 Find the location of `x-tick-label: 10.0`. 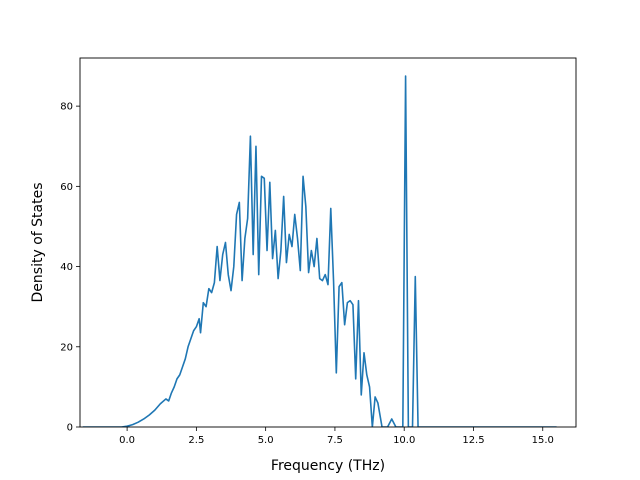

x-tick-label: 10.0 is located at coordinates (404, 440).